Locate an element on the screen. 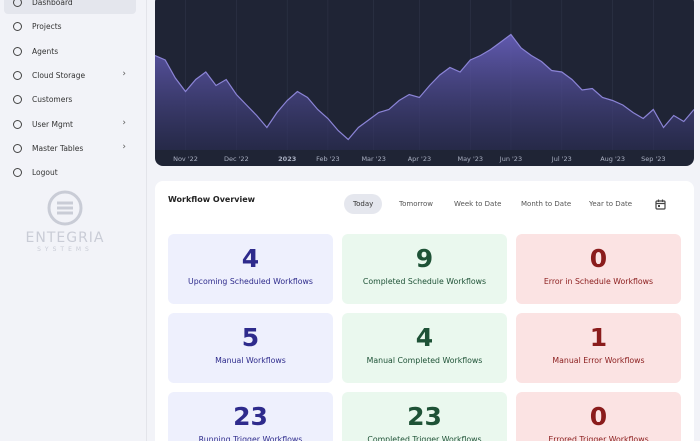 Image resolution: width=700 pixels, height=441 pixels. stat-label: Completed Trigger Workflows is located at coordinates (424, 438).